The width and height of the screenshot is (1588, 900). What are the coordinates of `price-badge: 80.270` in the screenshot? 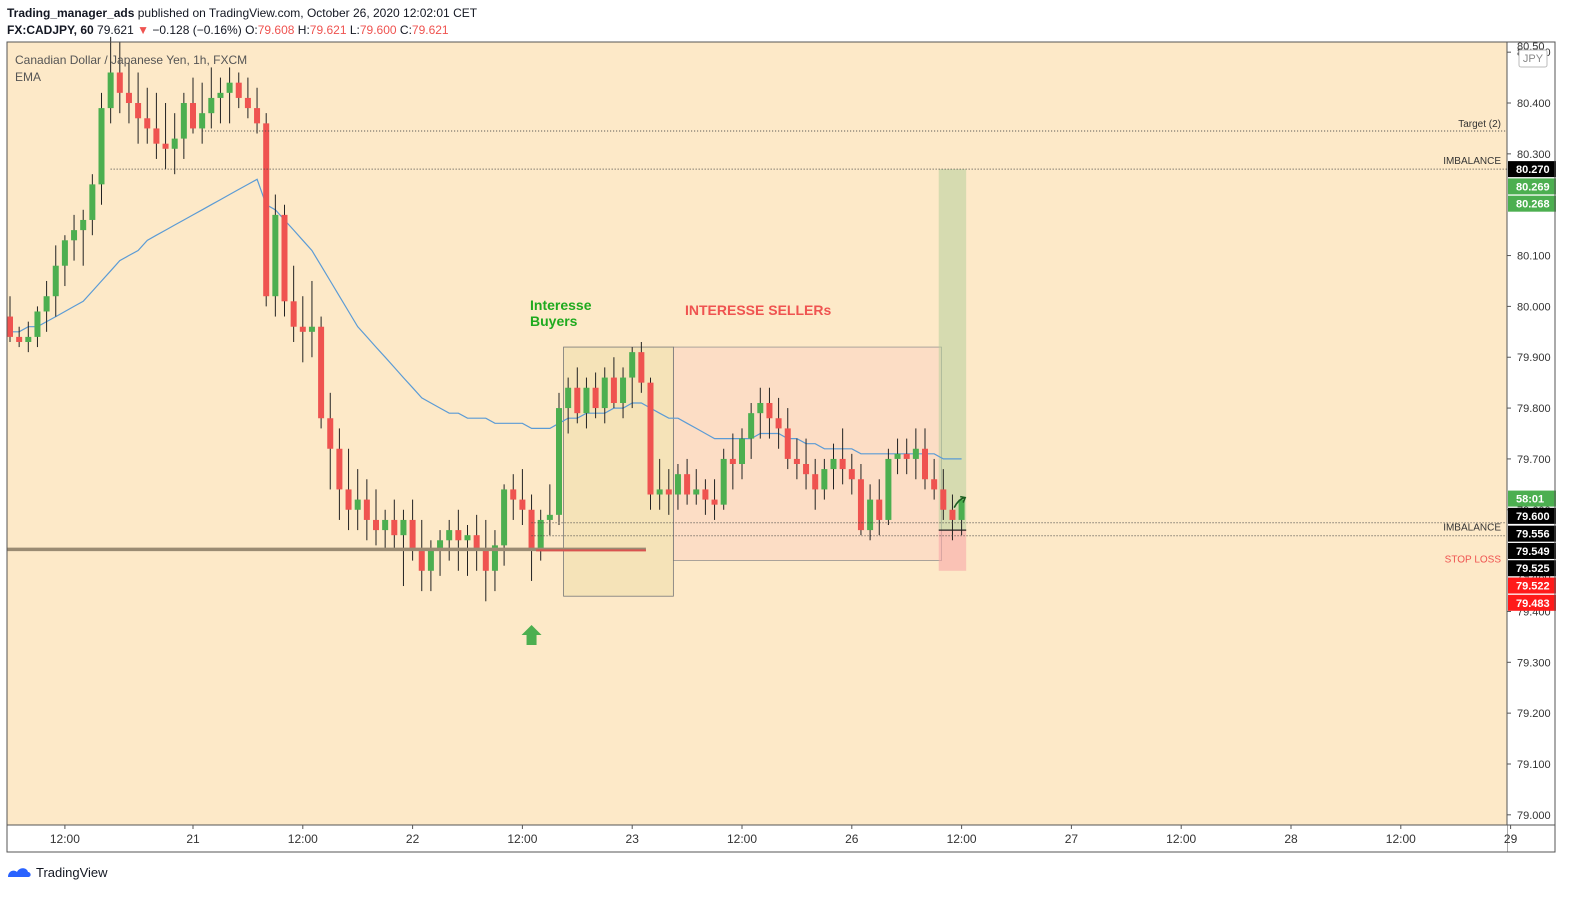 It's located at (1532, 169).